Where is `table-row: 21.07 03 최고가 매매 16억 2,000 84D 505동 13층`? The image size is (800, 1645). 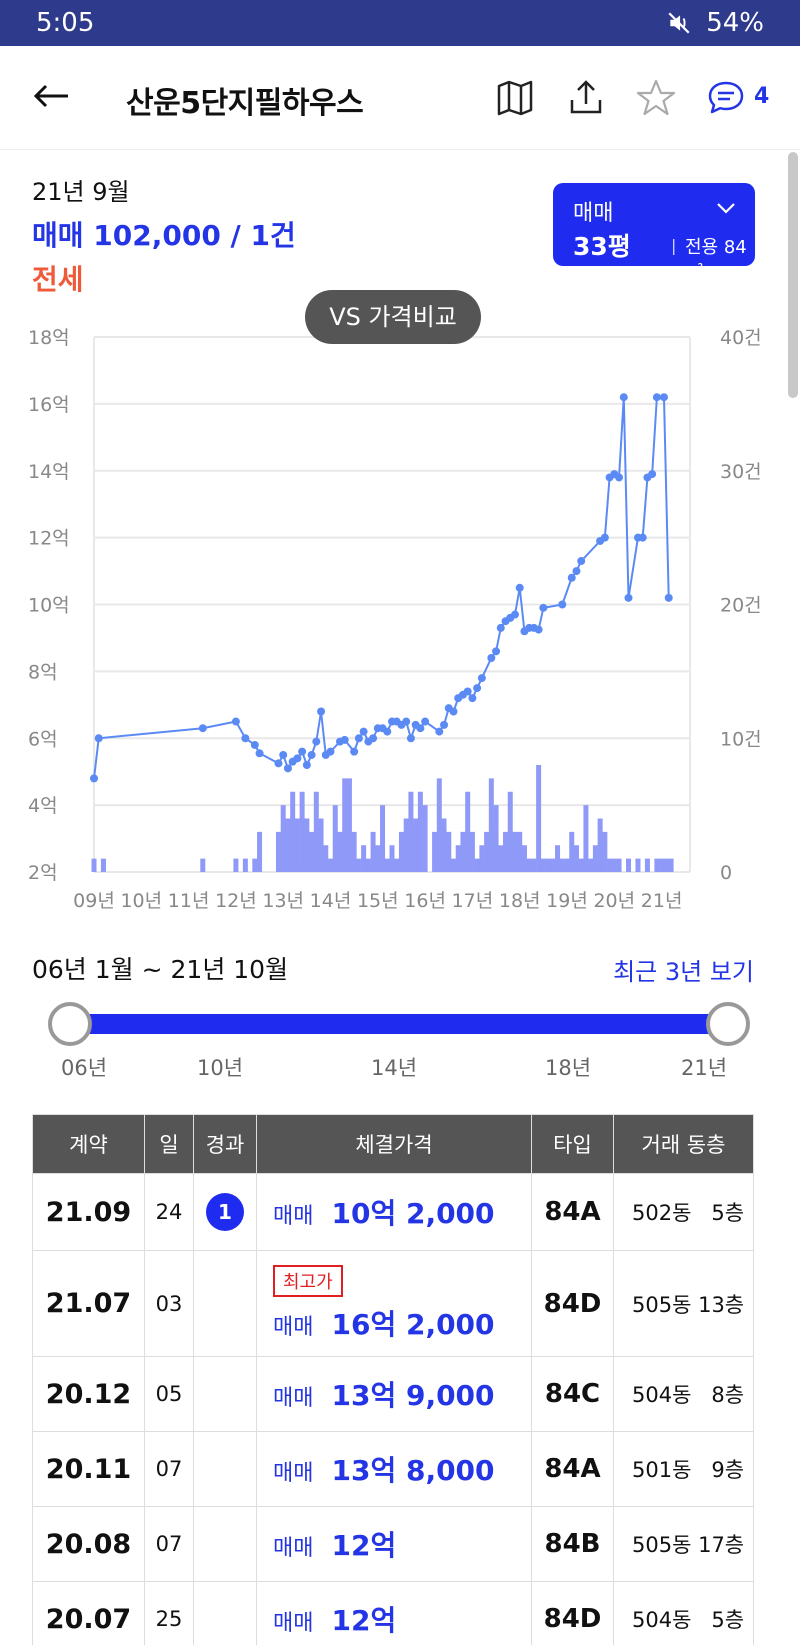 table-row: 21.07 03 최고가 매매 16억 2,000 84D 505동 13층 is located at coordinates (393, 1303).